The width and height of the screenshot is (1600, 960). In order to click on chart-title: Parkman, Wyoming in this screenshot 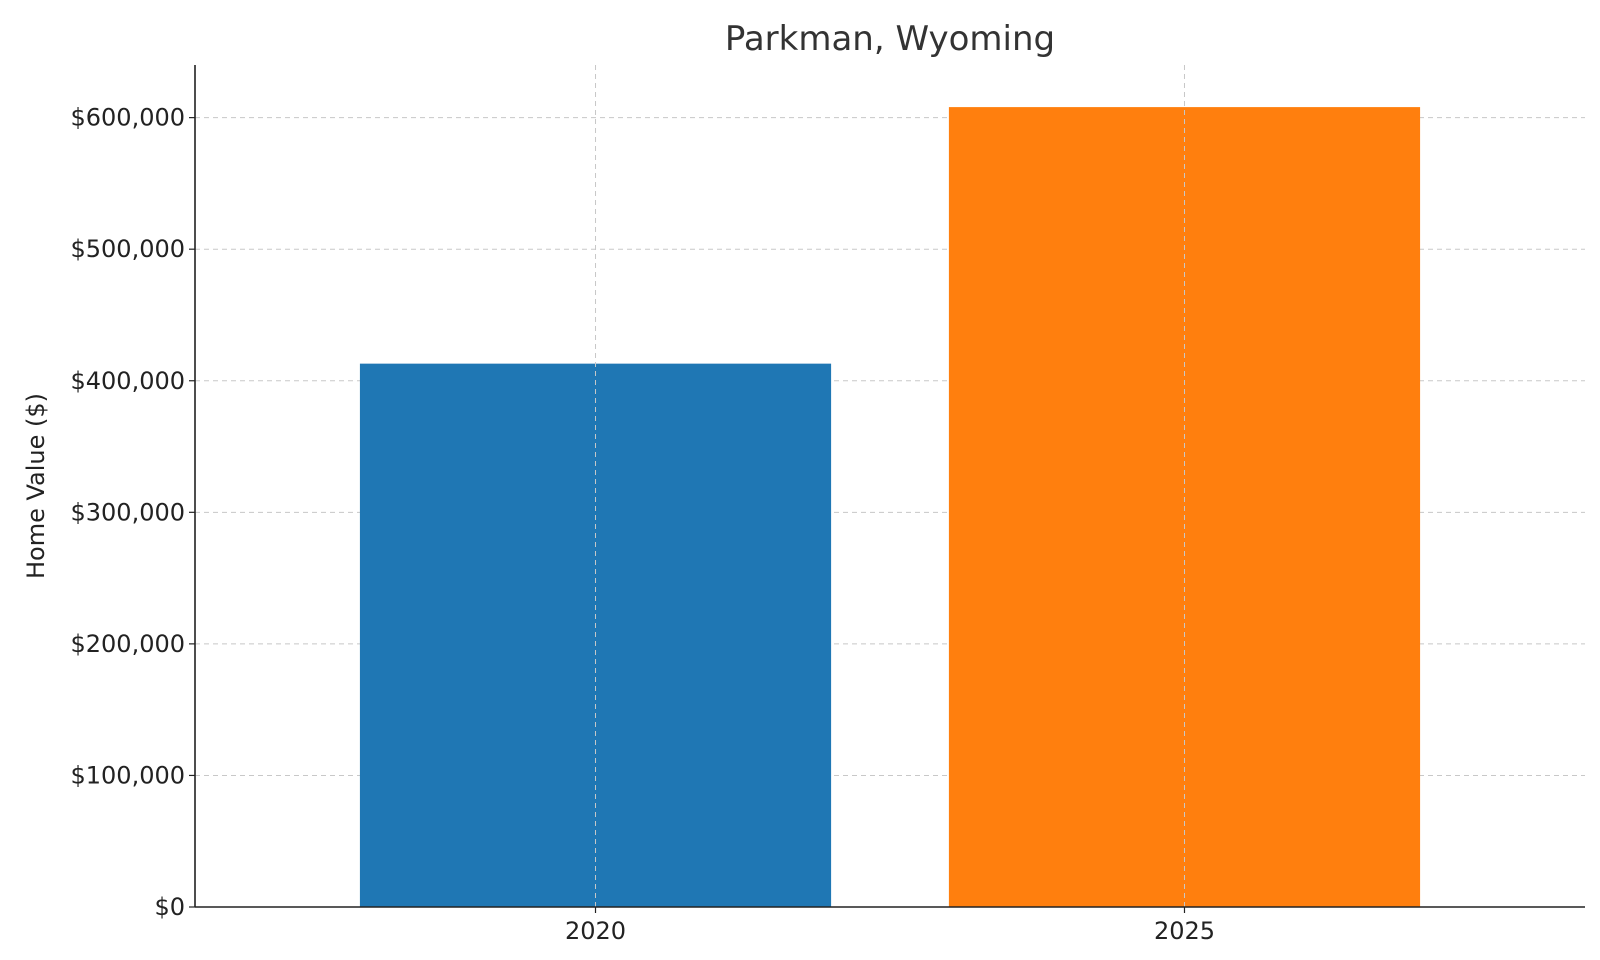, I will do `click(890, 39)`.